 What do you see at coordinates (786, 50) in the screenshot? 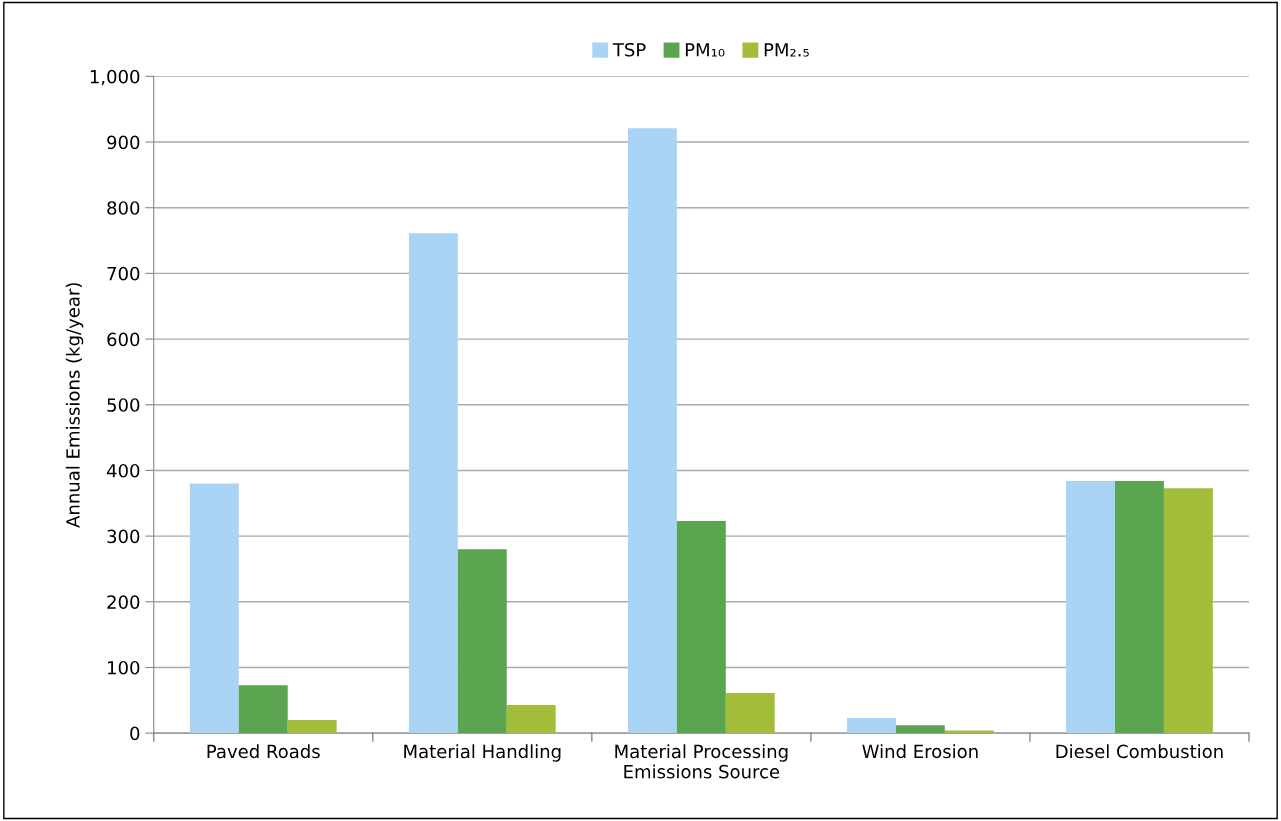
I see `legend-label: PM₂.₅` at bounding box center [786, 50].